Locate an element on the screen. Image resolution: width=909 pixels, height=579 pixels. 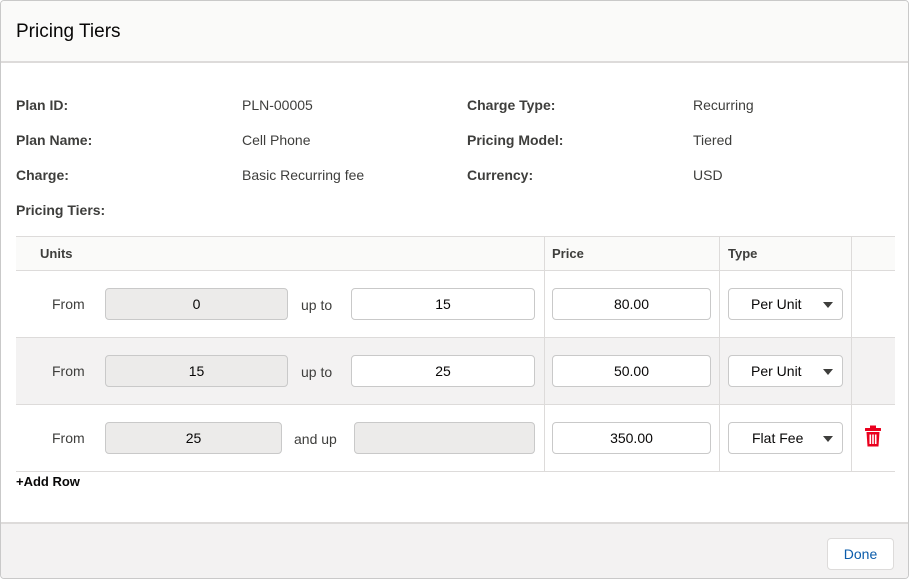
trash-icon is located at coordinates (873, 436).